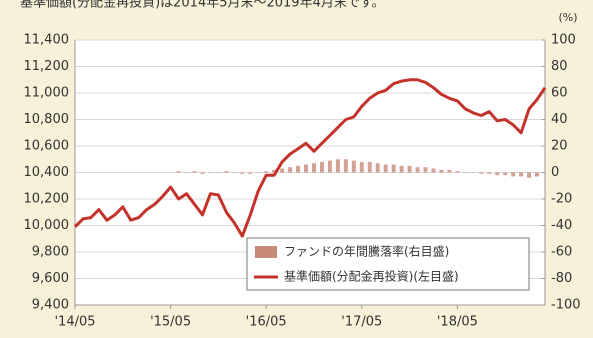  What do you see at coordinates (266, 322) in the screenshot?
I see `x-tick-label: '16/05` at bounding box center [266, 322].